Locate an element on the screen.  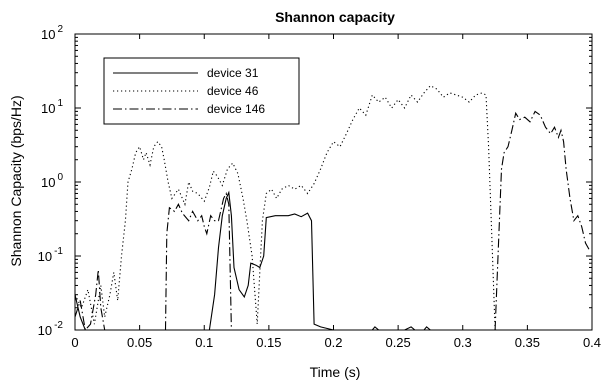
x-tick-label: 0.25 is located at coordinates (397, 342).